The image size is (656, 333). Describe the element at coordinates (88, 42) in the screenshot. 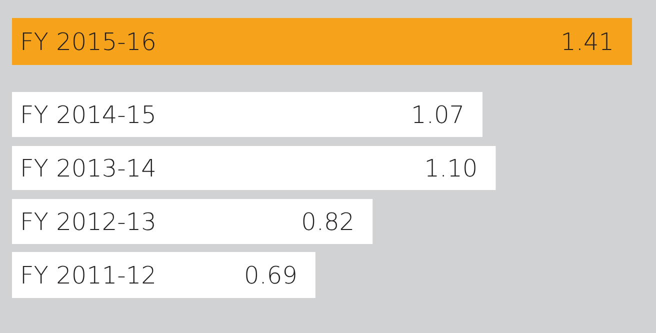

I see `y-tick-label: FY 2015-16` at that location.